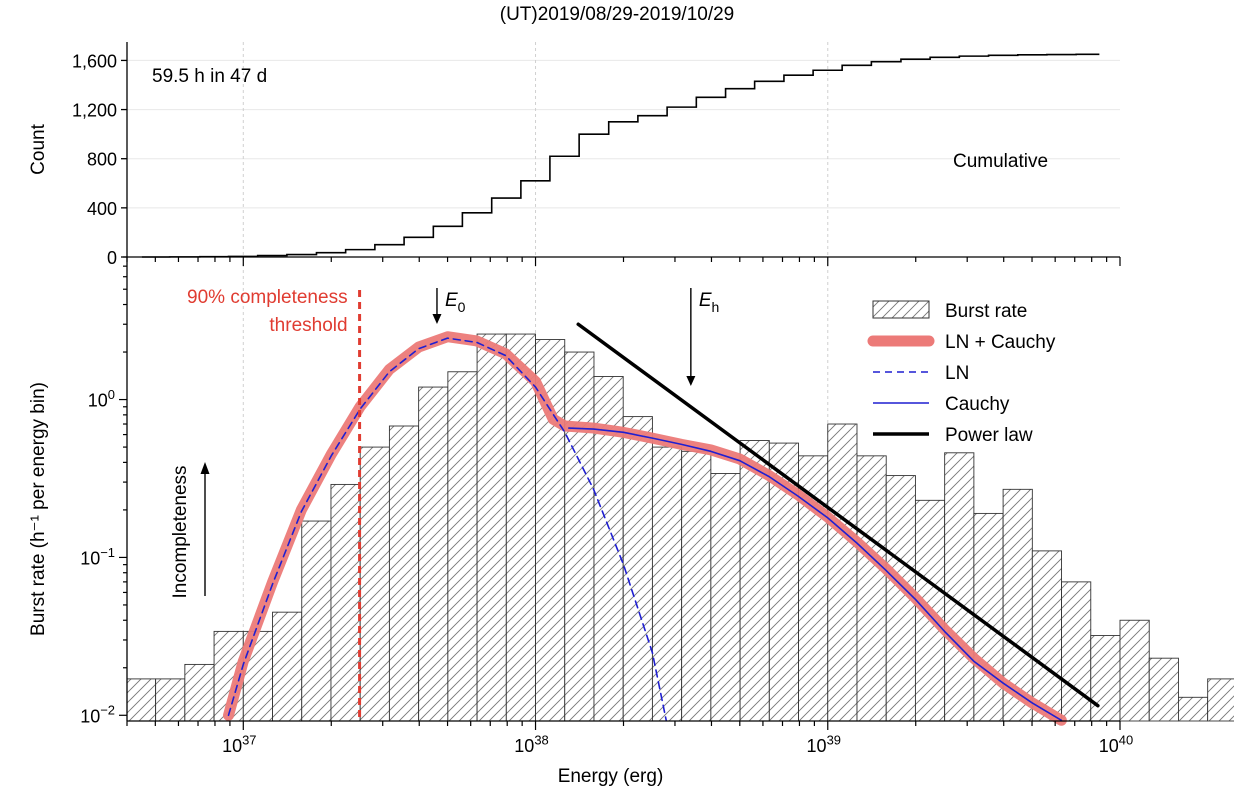 The width and height of the screenshot is (1234, 798). I want to click on cauchy-fit-line, so click(815, 574).